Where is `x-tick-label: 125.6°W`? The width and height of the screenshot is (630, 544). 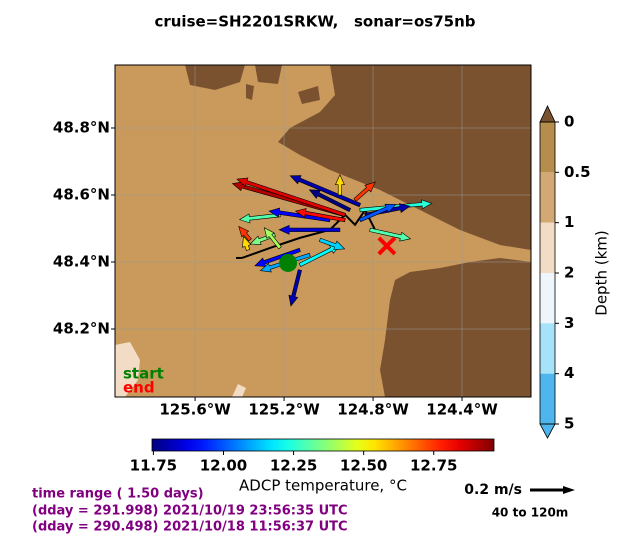
x-tick-label: 125.6°W is located at coordinates (195, 410).